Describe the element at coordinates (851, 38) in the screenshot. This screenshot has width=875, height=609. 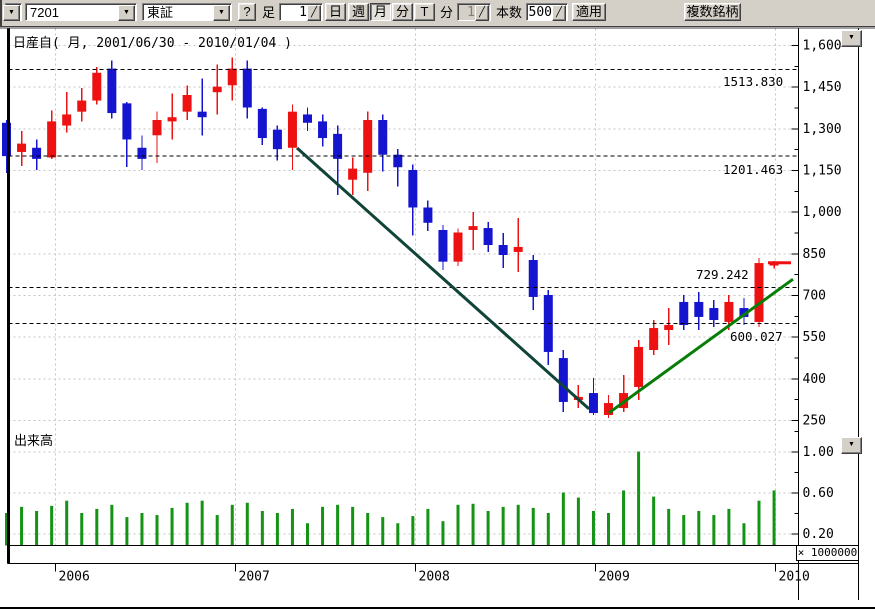
I see `price-axis-scroll-button: ▼` at that location.